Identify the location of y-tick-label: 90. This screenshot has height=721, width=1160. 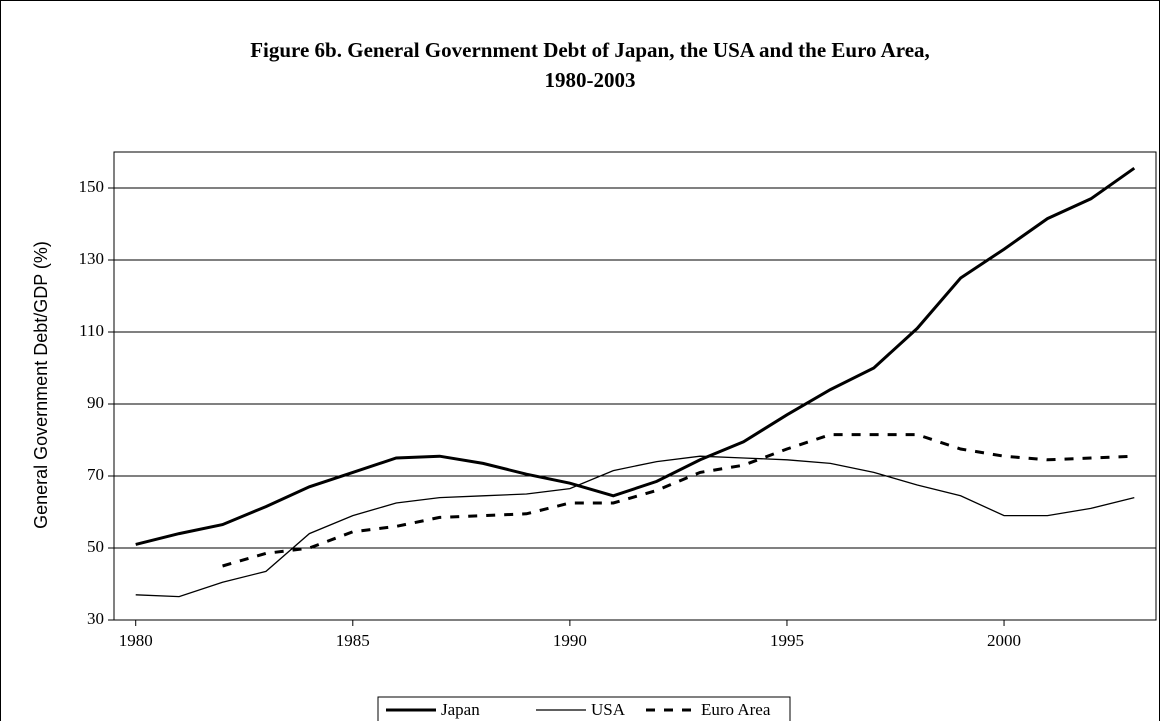
(95, 402).